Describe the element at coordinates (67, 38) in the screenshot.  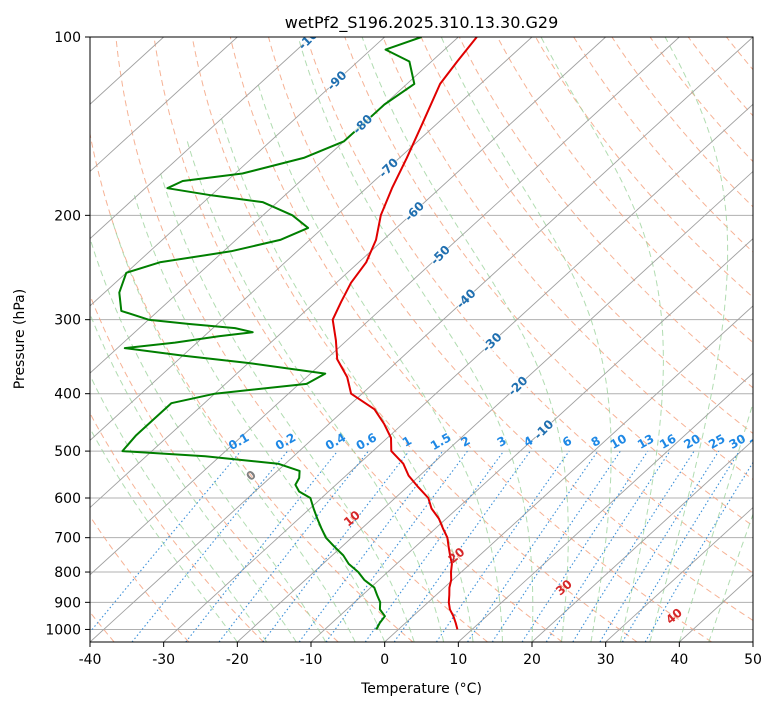
I see `y-tick-label: 100` at that location.